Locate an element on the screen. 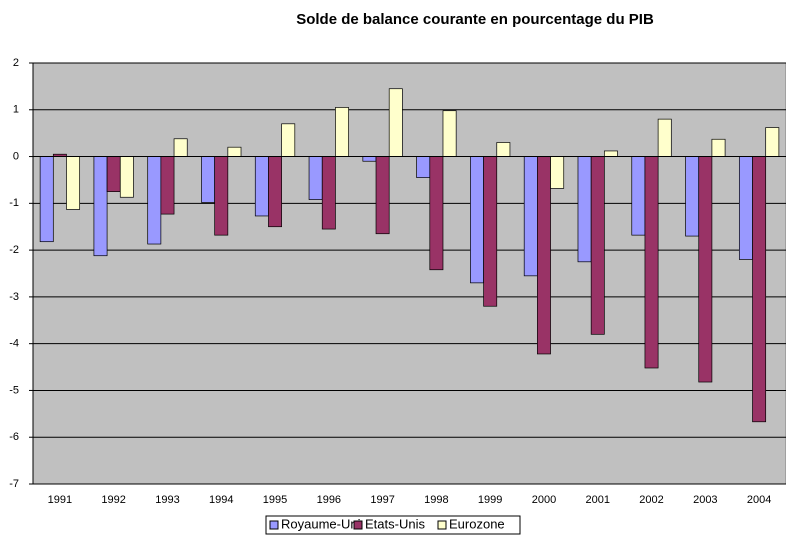  legend-box is located at coordinates (393, 525).